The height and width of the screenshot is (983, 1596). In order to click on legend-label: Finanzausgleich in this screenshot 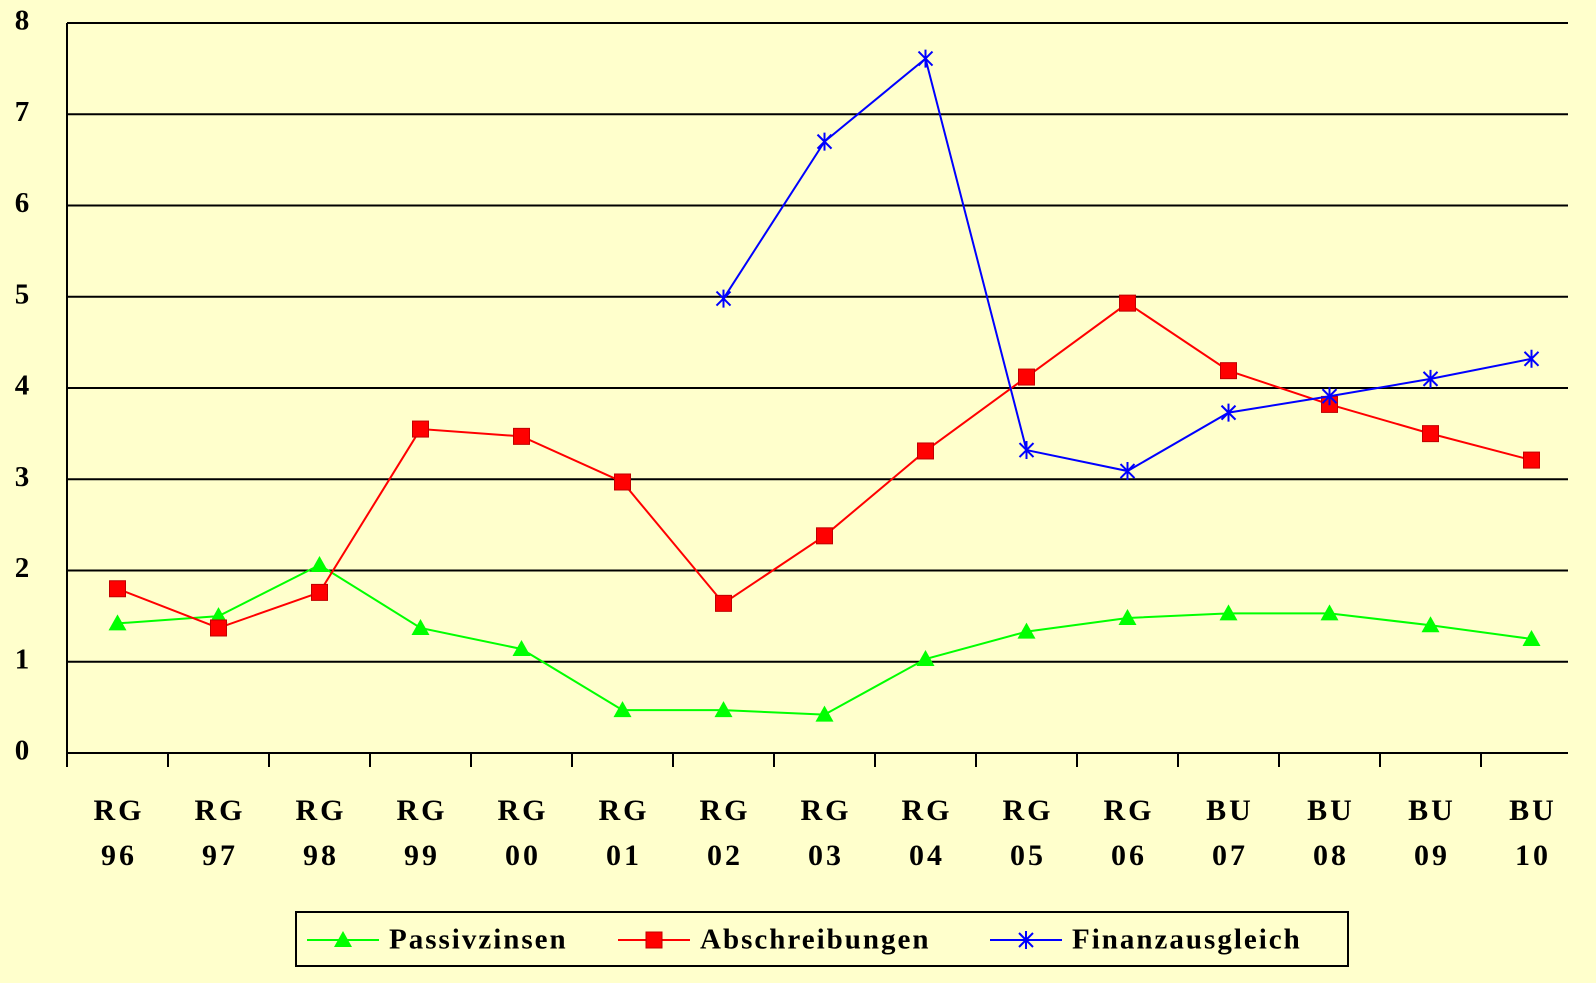, I will do `click(1187, 940)`.